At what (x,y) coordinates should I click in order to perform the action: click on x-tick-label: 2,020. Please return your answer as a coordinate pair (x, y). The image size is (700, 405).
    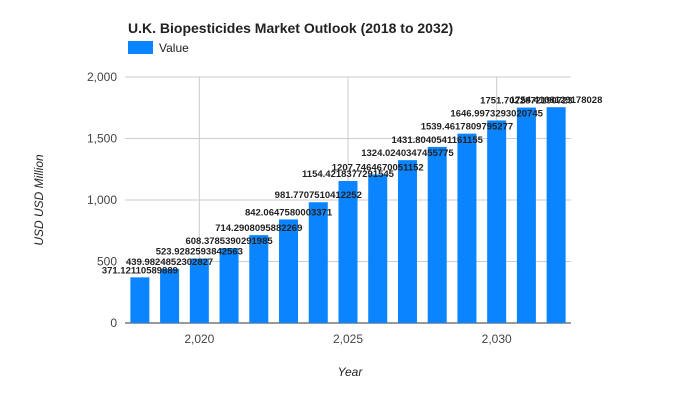
    Looking at the image, I should click on (199, 339).